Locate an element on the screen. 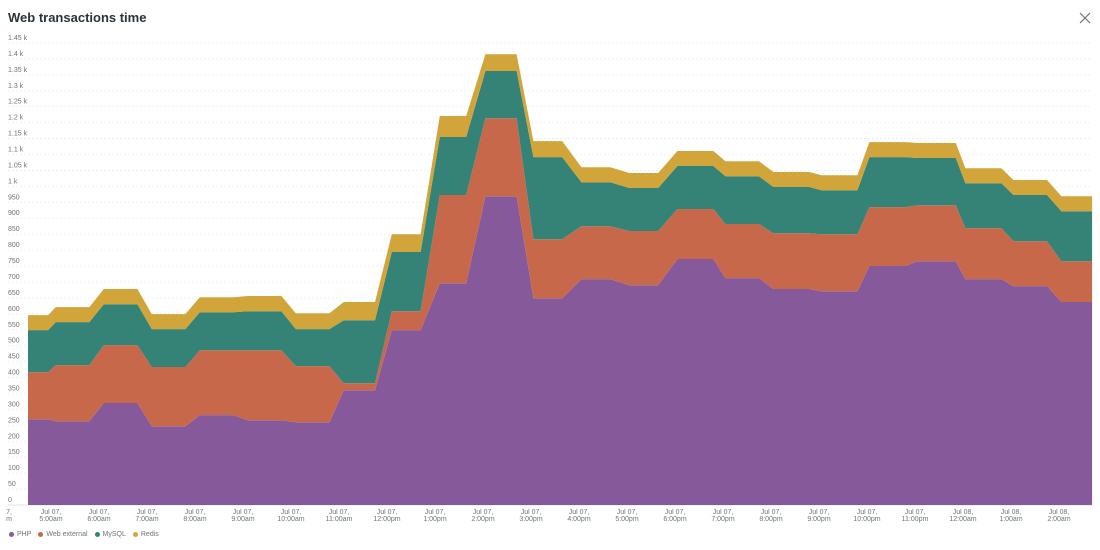 The image size is (1100, 550). x-tick-label: 1:00pm is located at coordinates (435, 519).